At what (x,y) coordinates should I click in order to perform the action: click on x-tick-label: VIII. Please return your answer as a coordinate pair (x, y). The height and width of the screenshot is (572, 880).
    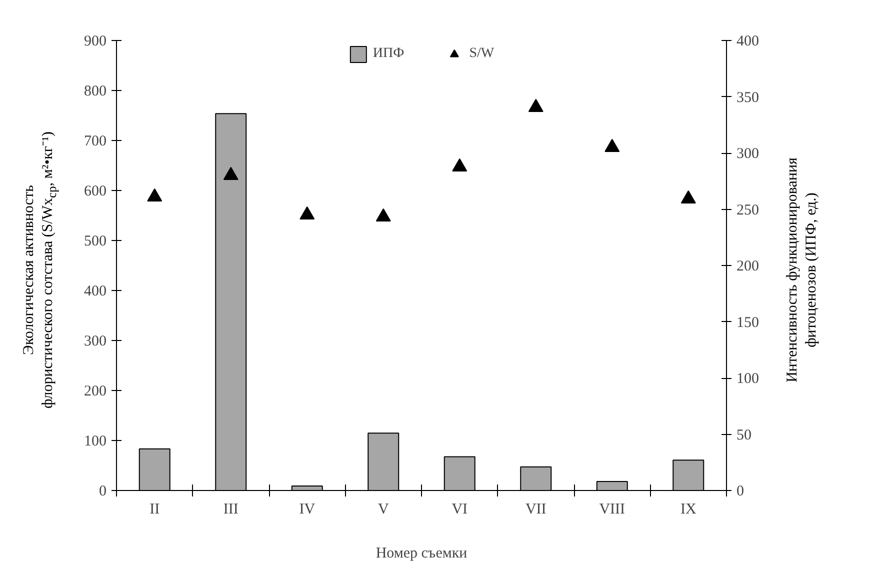
    Looking at the image, I should click on (612, 510).